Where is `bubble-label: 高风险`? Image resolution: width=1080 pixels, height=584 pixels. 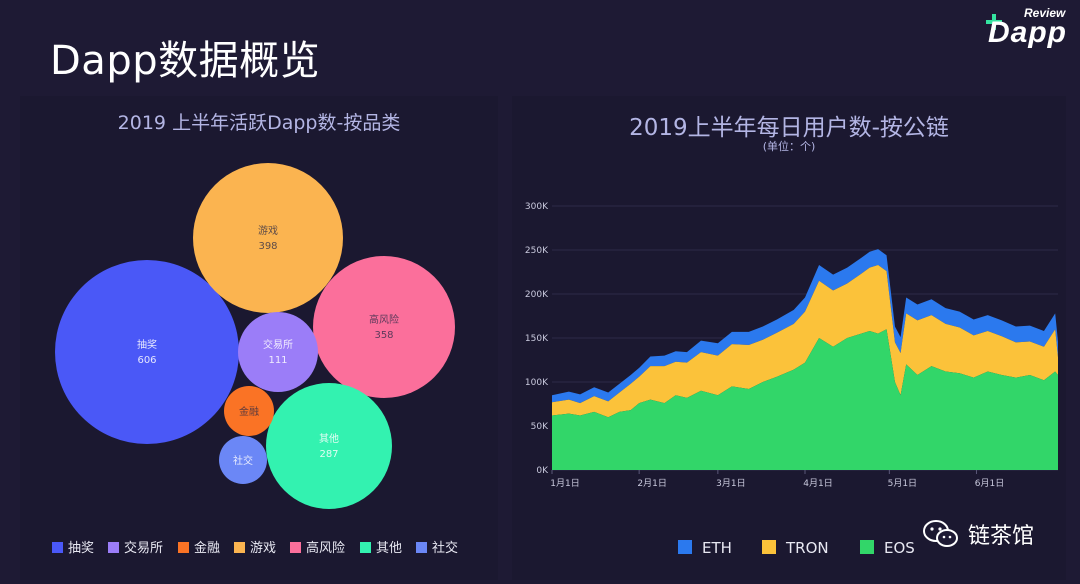 bubble-label: 高风险 is located at coordinates (384, 319).